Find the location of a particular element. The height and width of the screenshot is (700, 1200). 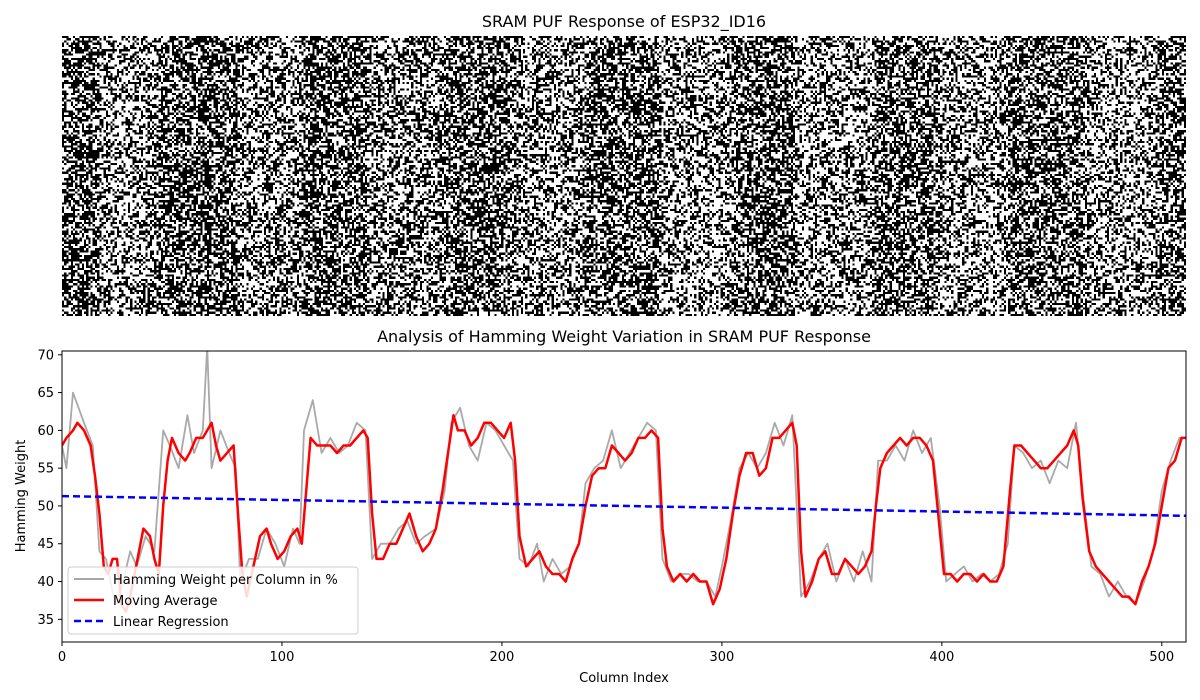

x-tick-label: 400 is located at coordinates (941, 657).